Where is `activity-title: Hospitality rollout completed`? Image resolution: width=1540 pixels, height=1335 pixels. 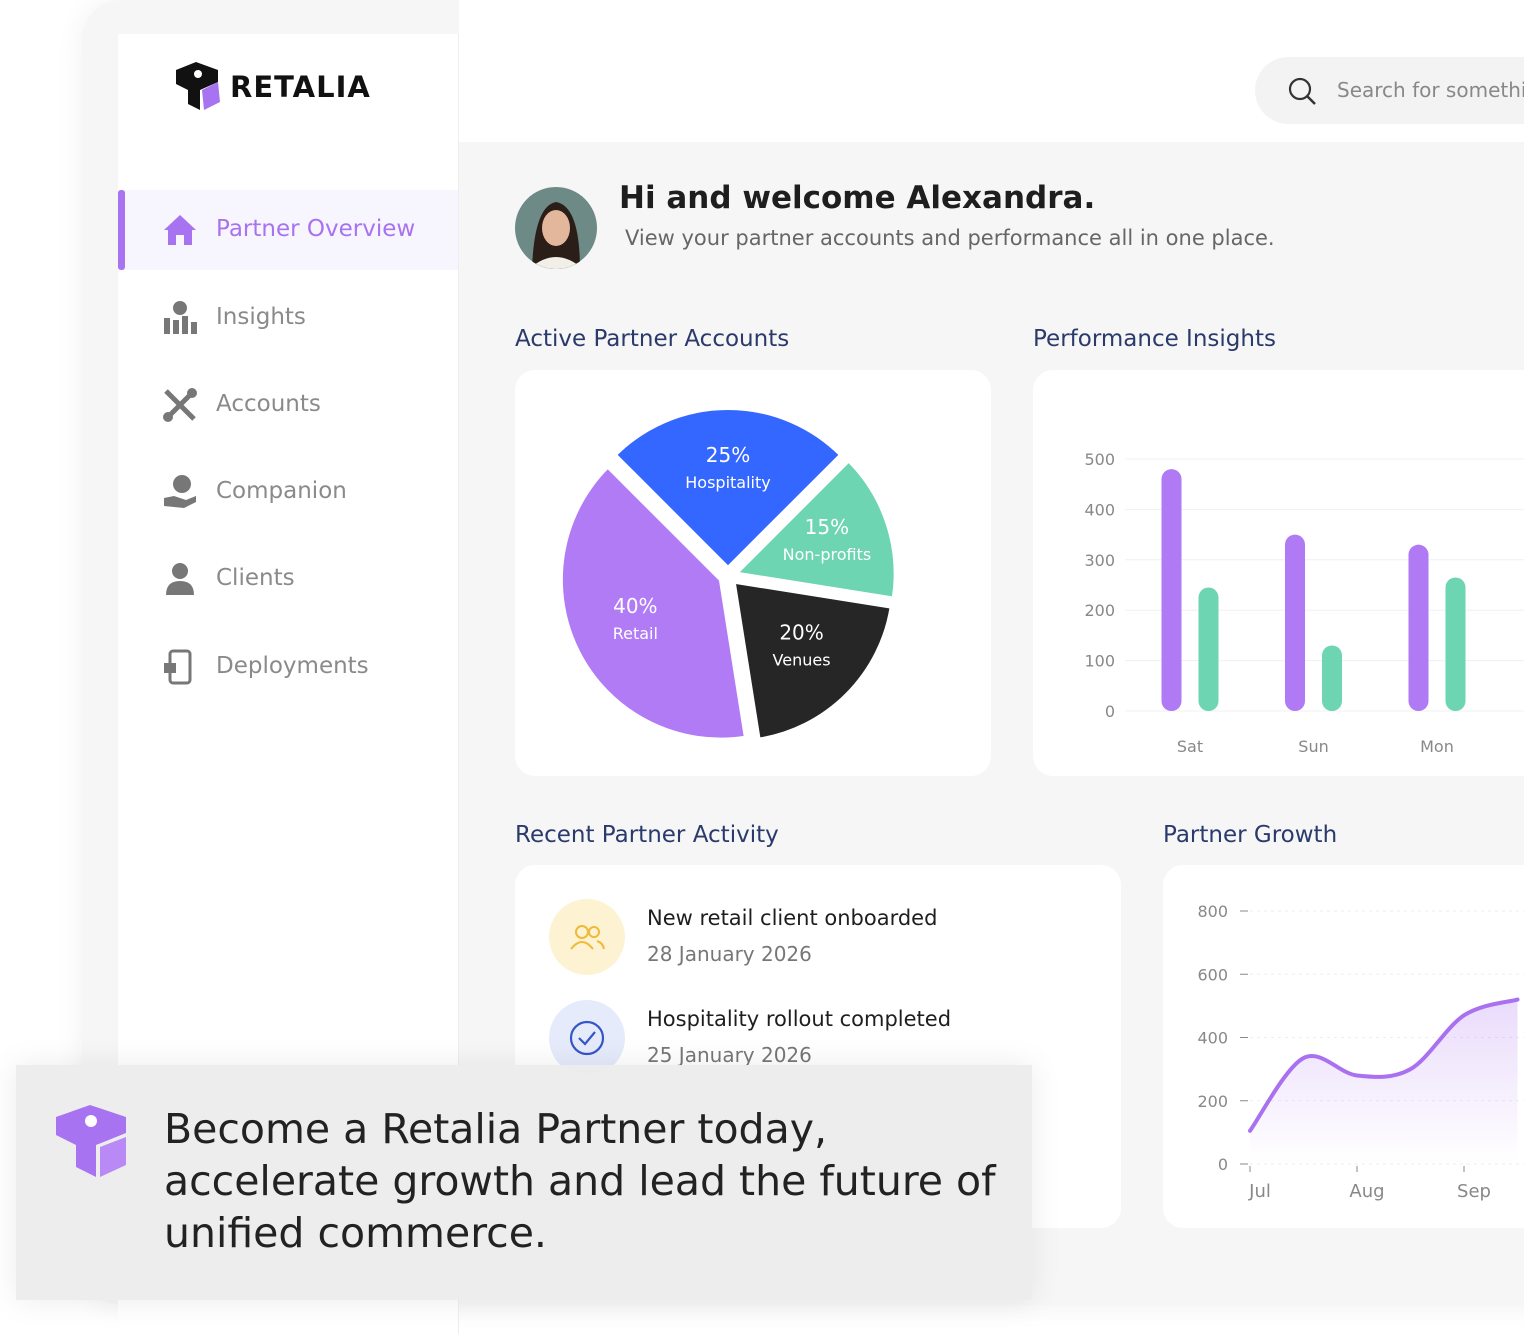
activity-title: Hospitality rollout completed is located at coordinates (799, 1019).